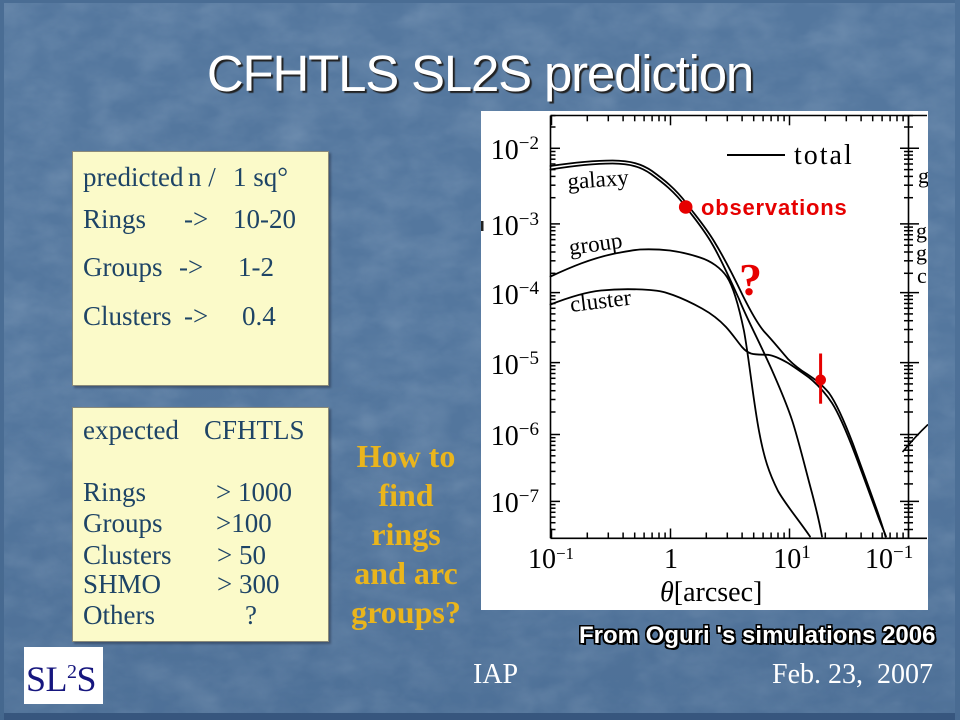  I want to click on svg-text: galaxy, so click(598, 179).